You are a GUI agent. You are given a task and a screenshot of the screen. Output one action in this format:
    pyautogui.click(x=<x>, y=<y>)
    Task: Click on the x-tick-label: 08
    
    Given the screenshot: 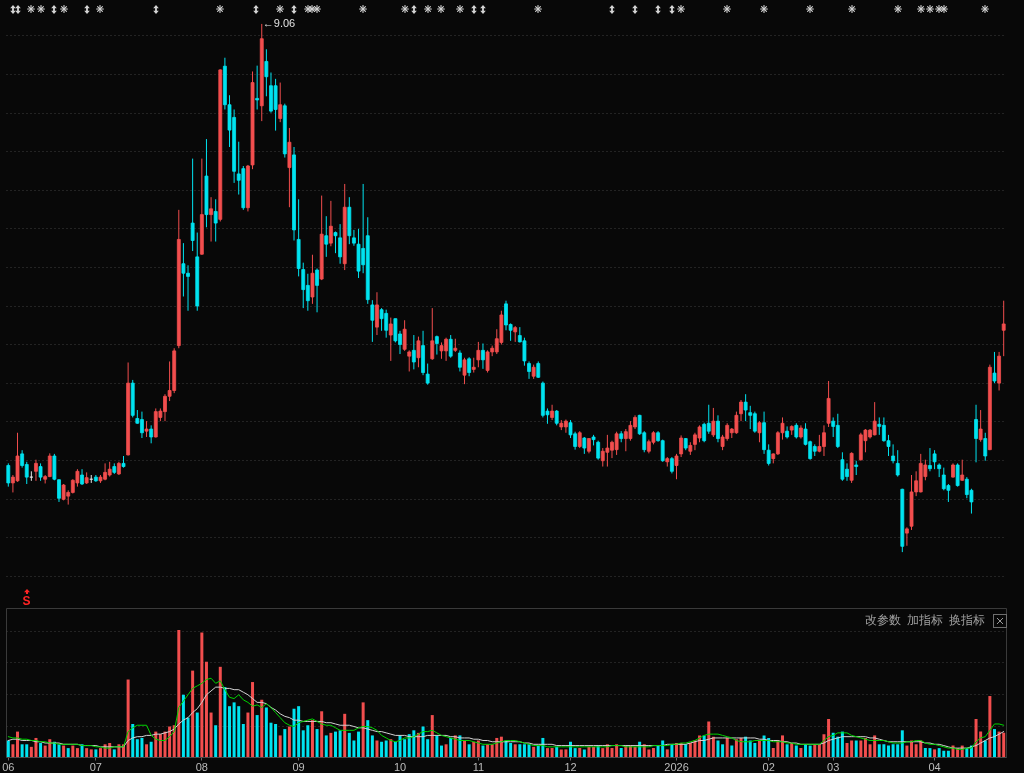 What is the action you would take?
    pyautogui.click(x=201, y=766)
    